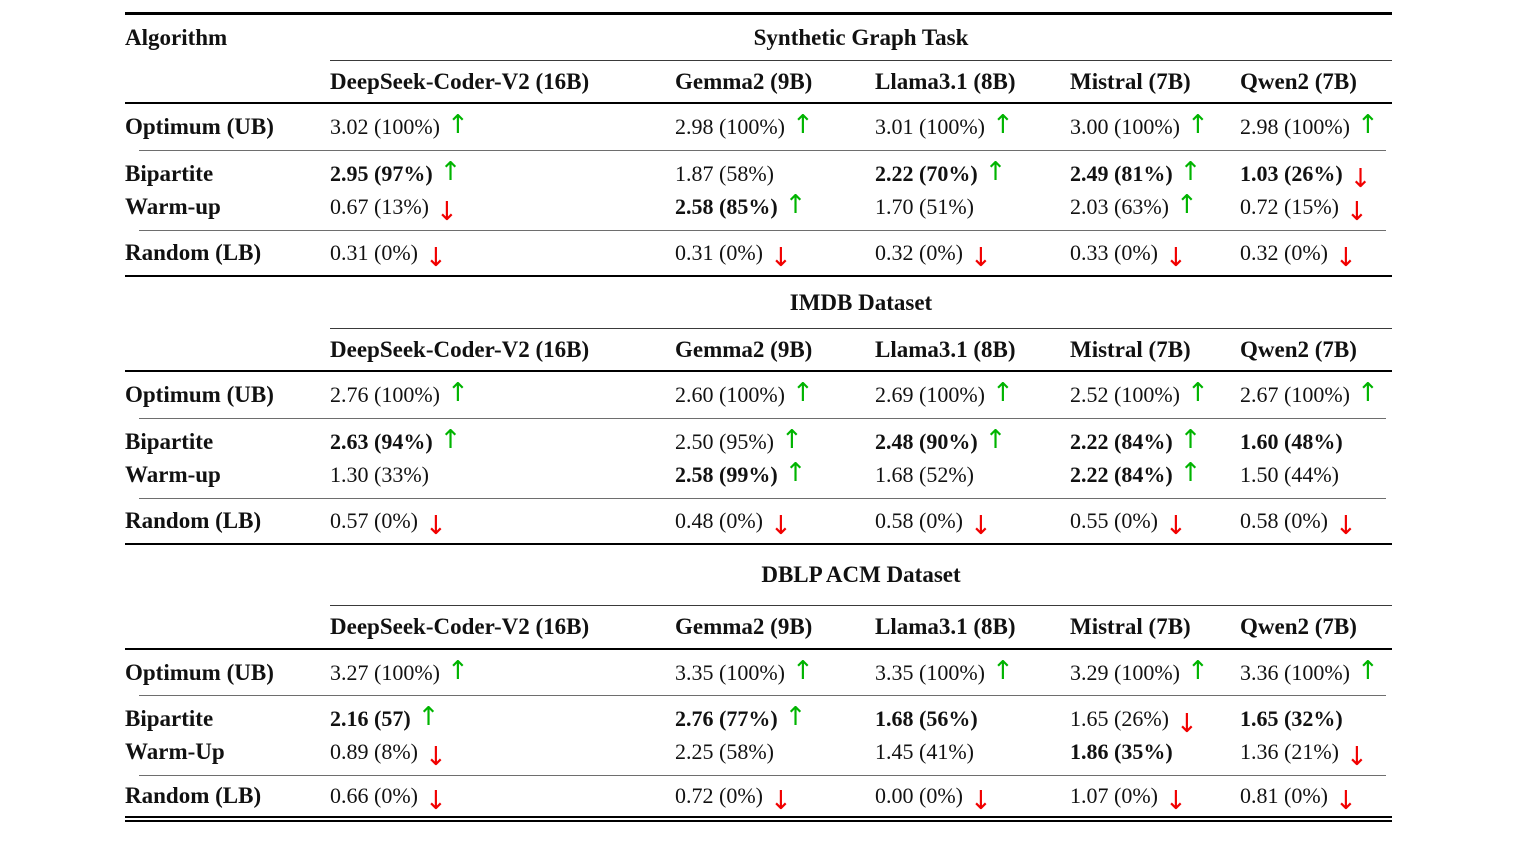  What do you see at coordinates (1139, 394) in the screenshot?
I see `value-line: 2.52 (100%) ↑` at bounding box center [1139, 394].